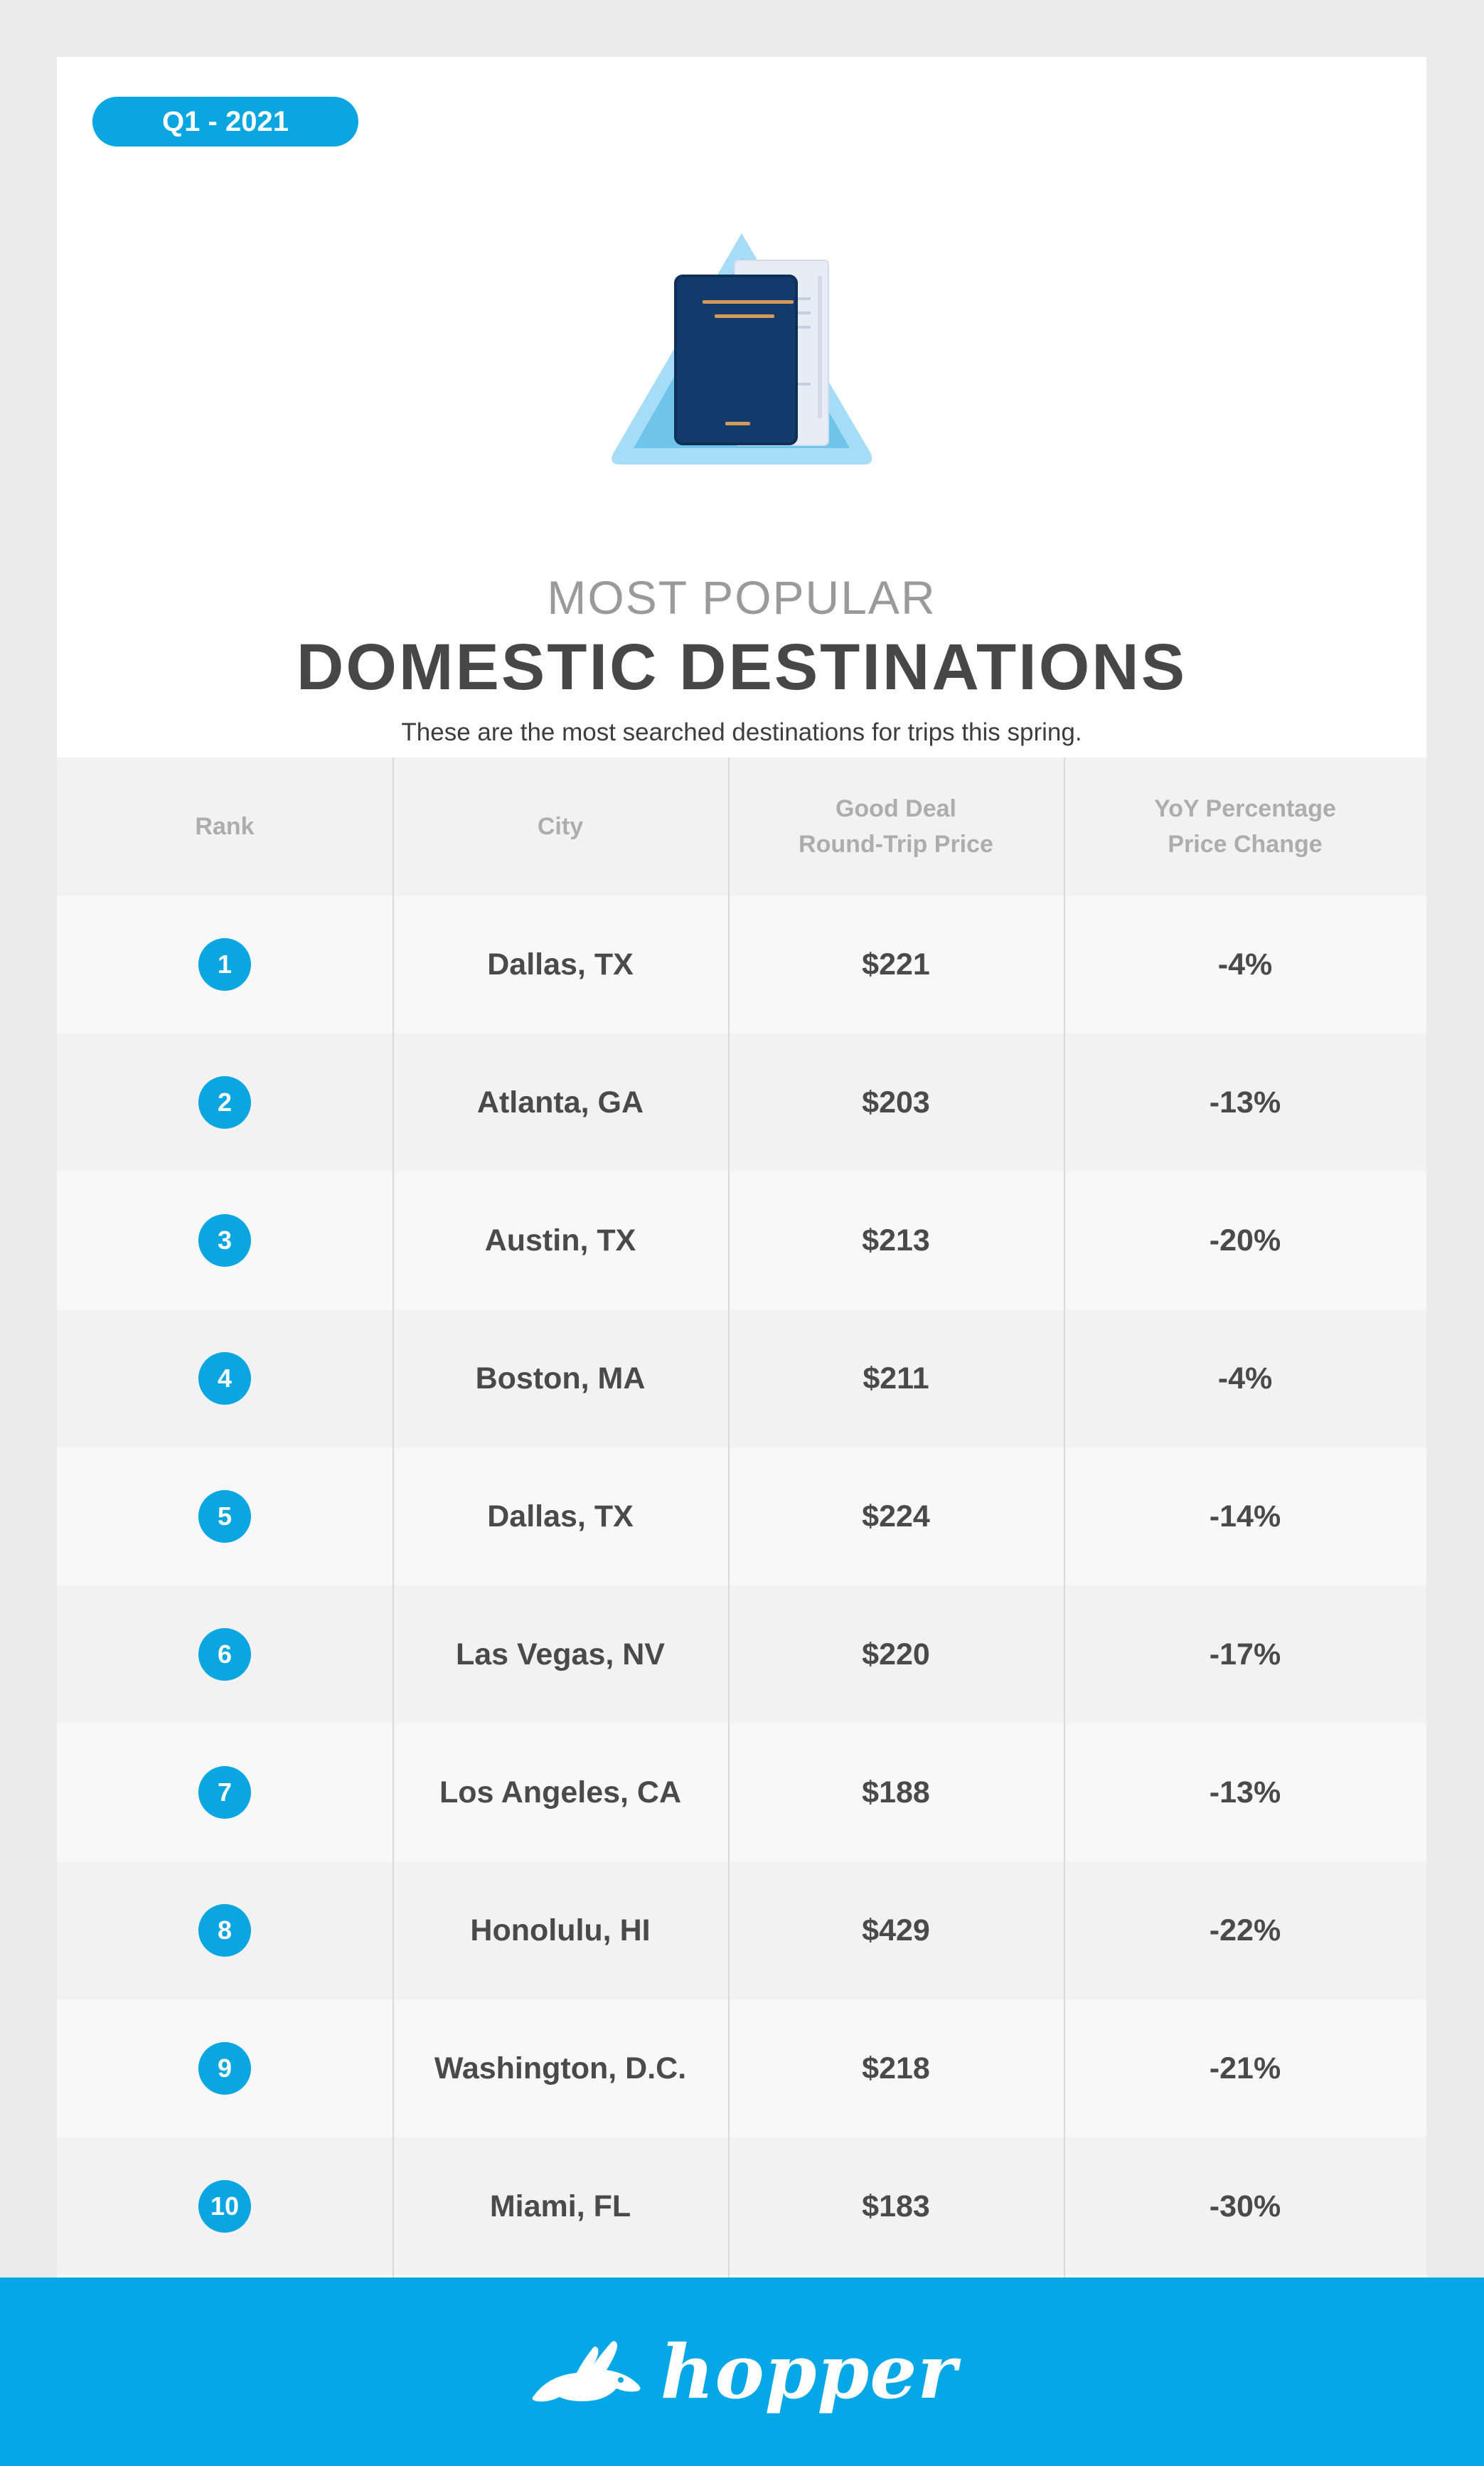  What do you see at coordinates (742, 348) in the screenshot?
I see `passport-icon` at bounding box center [742, 348].